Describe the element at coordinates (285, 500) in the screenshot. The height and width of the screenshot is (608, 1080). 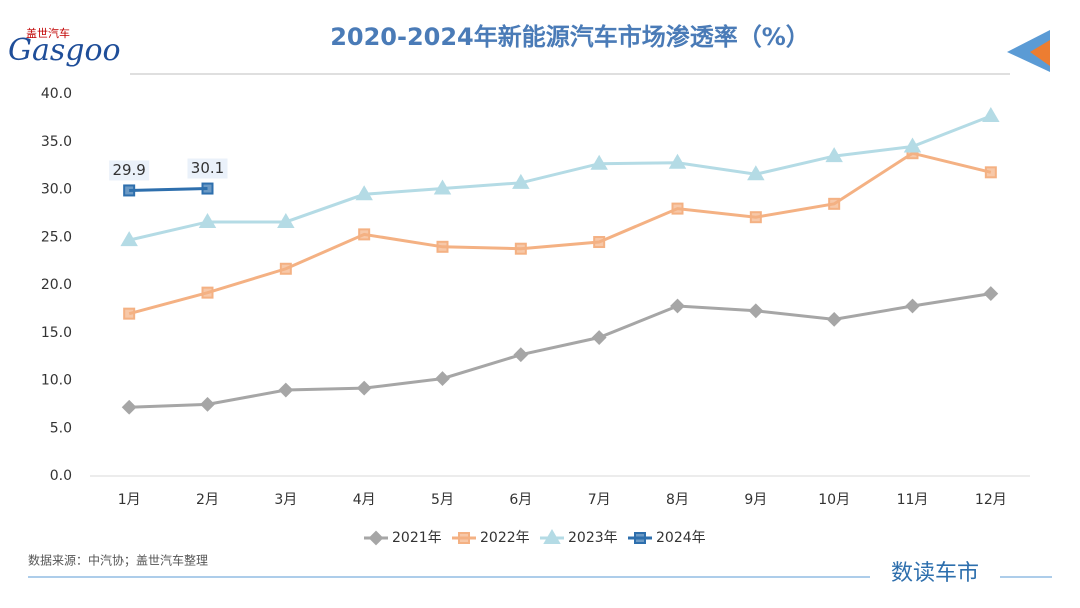
I see `x-tick-label: 3月` at that location.